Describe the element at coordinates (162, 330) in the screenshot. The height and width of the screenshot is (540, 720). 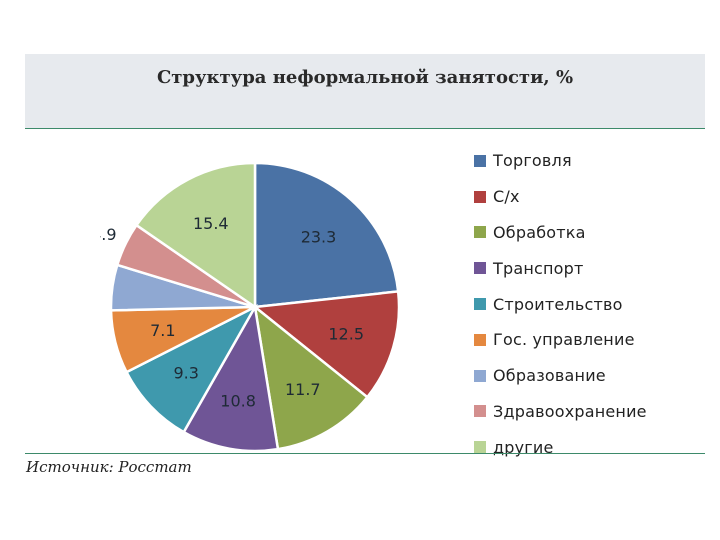
I see `slice-value-label-6: 7.1` at that location.